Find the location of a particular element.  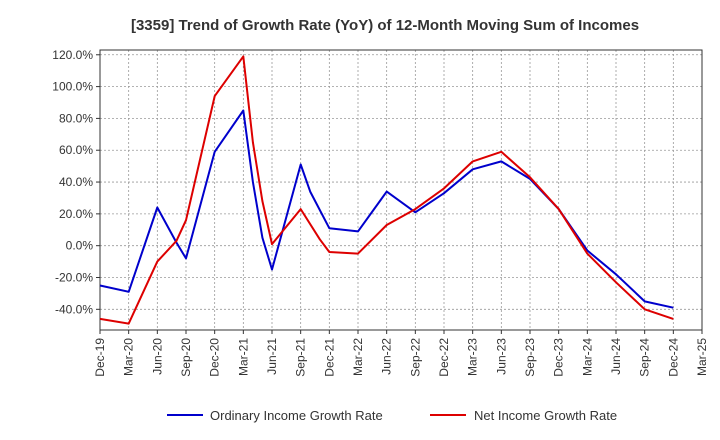

x-tick-label: Mar-23 is located at coordinates (473, 357).